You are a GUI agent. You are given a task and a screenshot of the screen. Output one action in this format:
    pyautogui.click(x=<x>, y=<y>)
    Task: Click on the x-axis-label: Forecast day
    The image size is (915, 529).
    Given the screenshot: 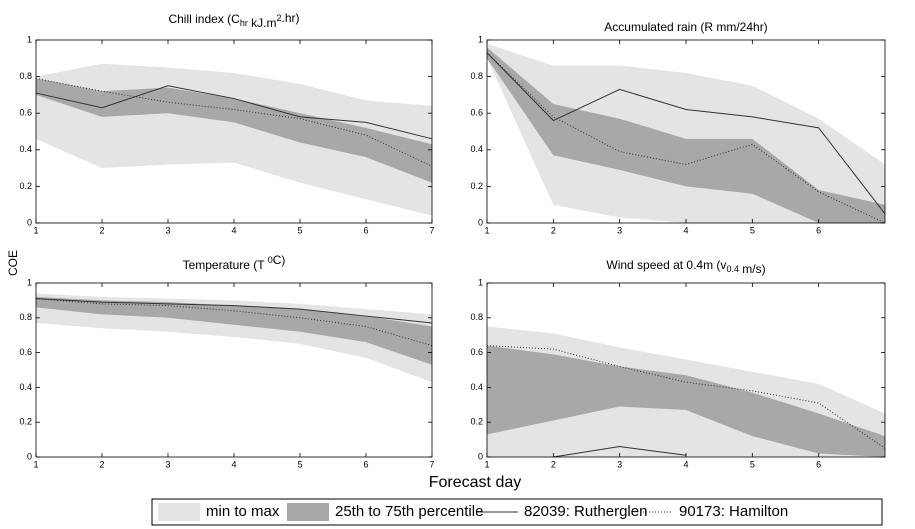 What is the action you would take?
    pyautogui.click(x=475, y=482)
    